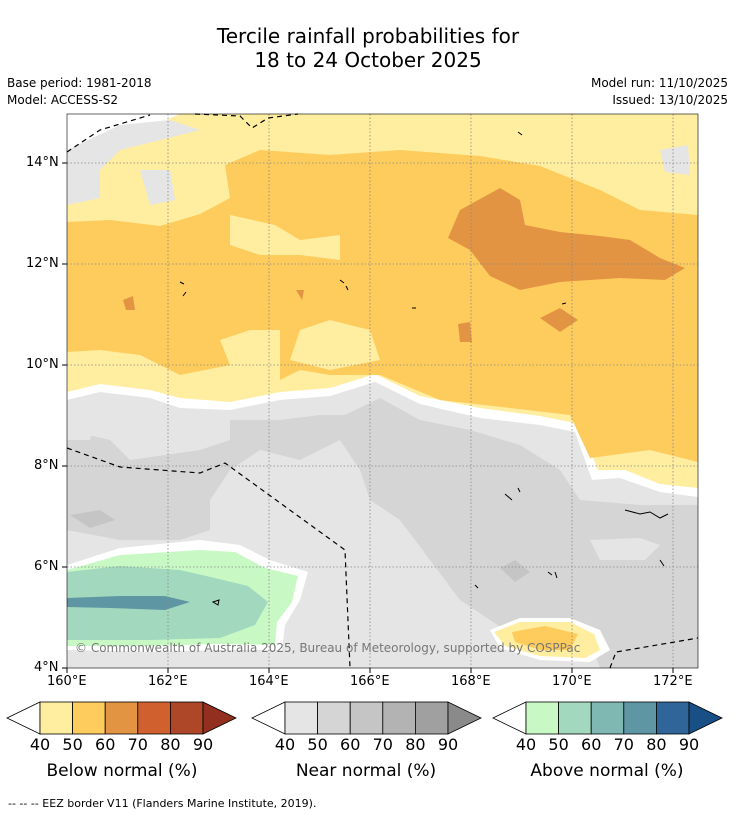 Image resolution: width=736 pixels, height=816 pixels. What do you see at coordinates (515, 571) in the screenshot?
I see `near-normal-60-patch` at bounding box center [515, 571].